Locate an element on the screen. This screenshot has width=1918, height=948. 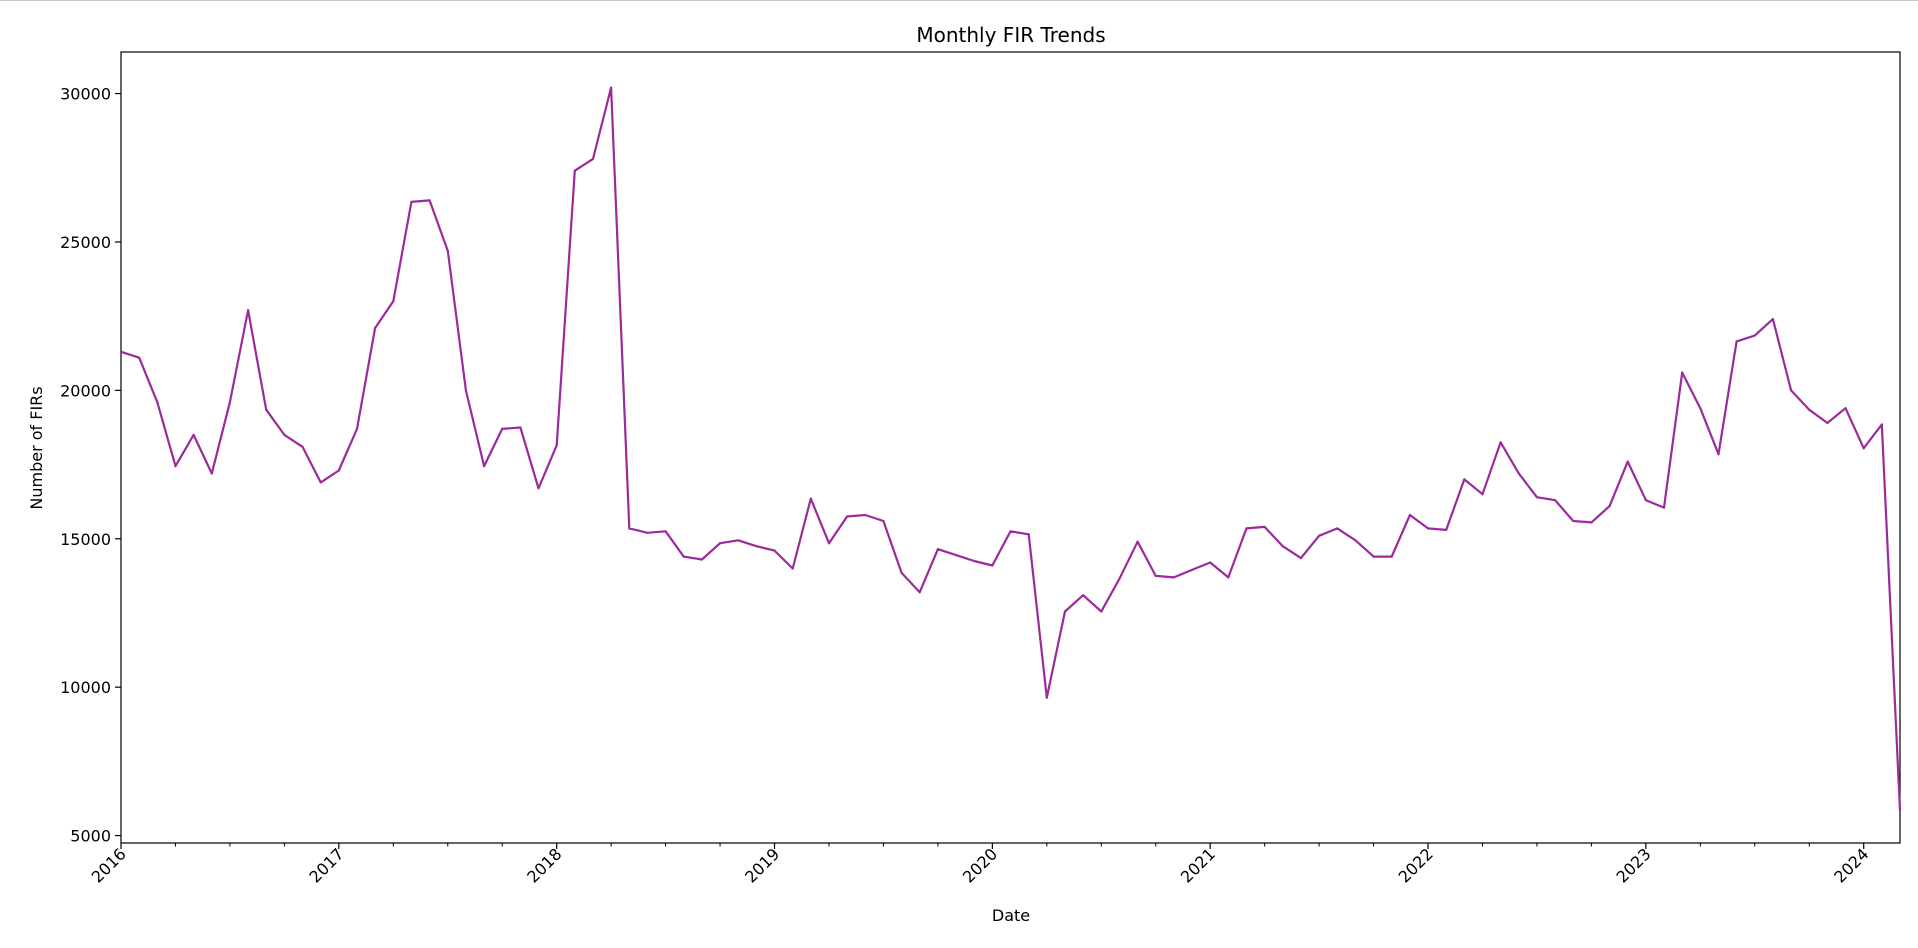
y-axis: 5000 10000 15000 20000 25000 30000 is located at coordinates (90, 465).